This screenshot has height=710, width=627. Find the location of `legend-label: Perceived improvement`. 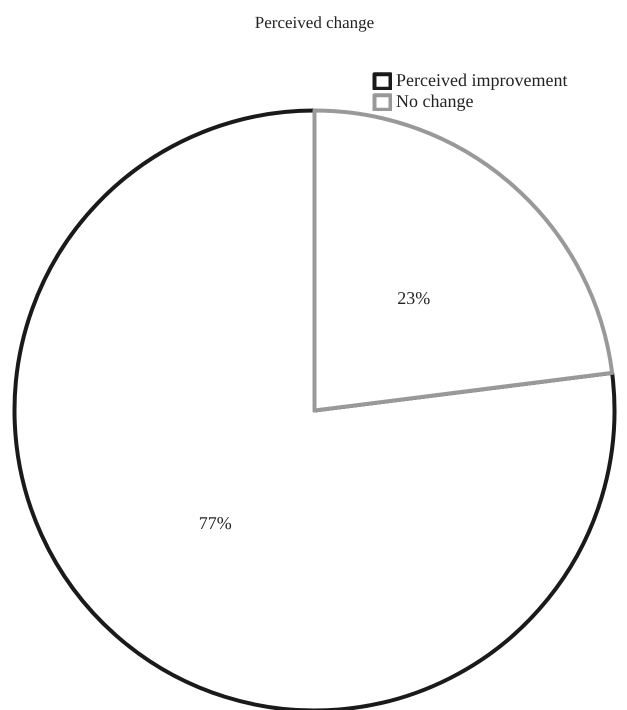

legend-label: Perceived improvement is located at coordinates (482, 80).